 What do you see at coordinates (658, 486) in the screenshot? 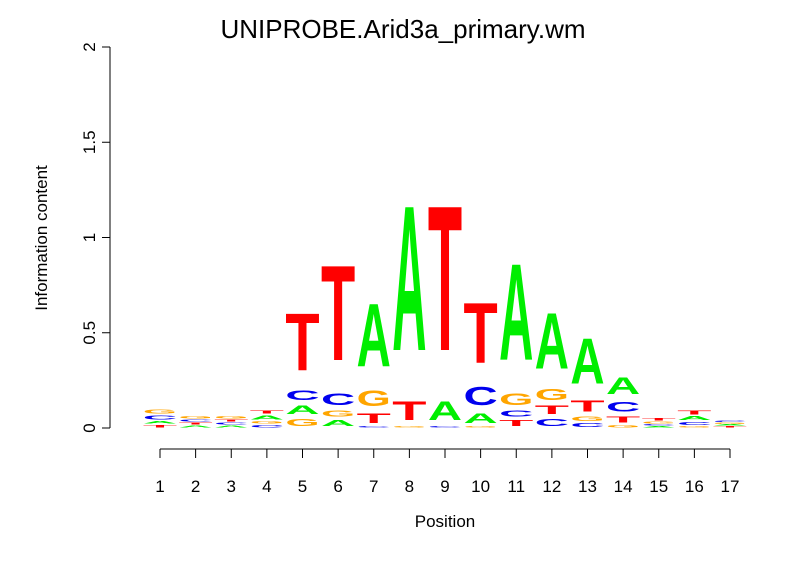
I see `x-tick-label: 15` at bounding box center [658, 486].